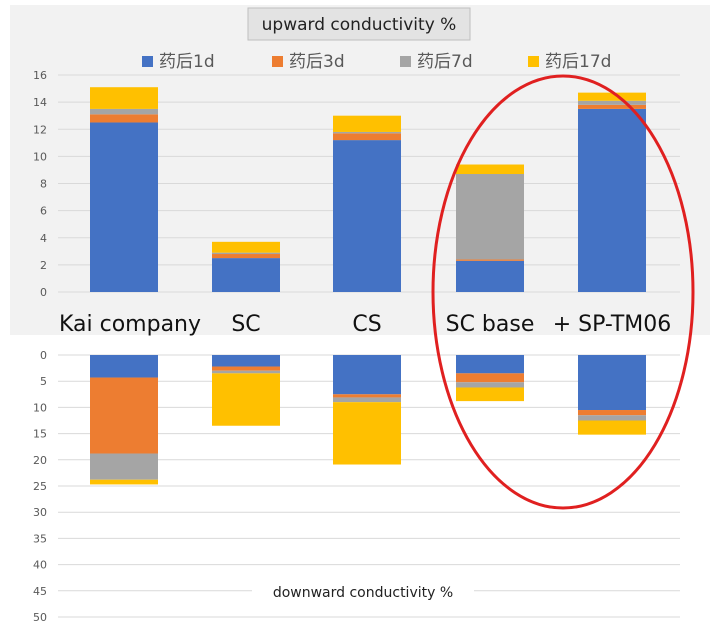 Image resolution: width=718 pixels, height=630 pixels. I want to click on bottom-bar-cs-17d, so click(367, 433).